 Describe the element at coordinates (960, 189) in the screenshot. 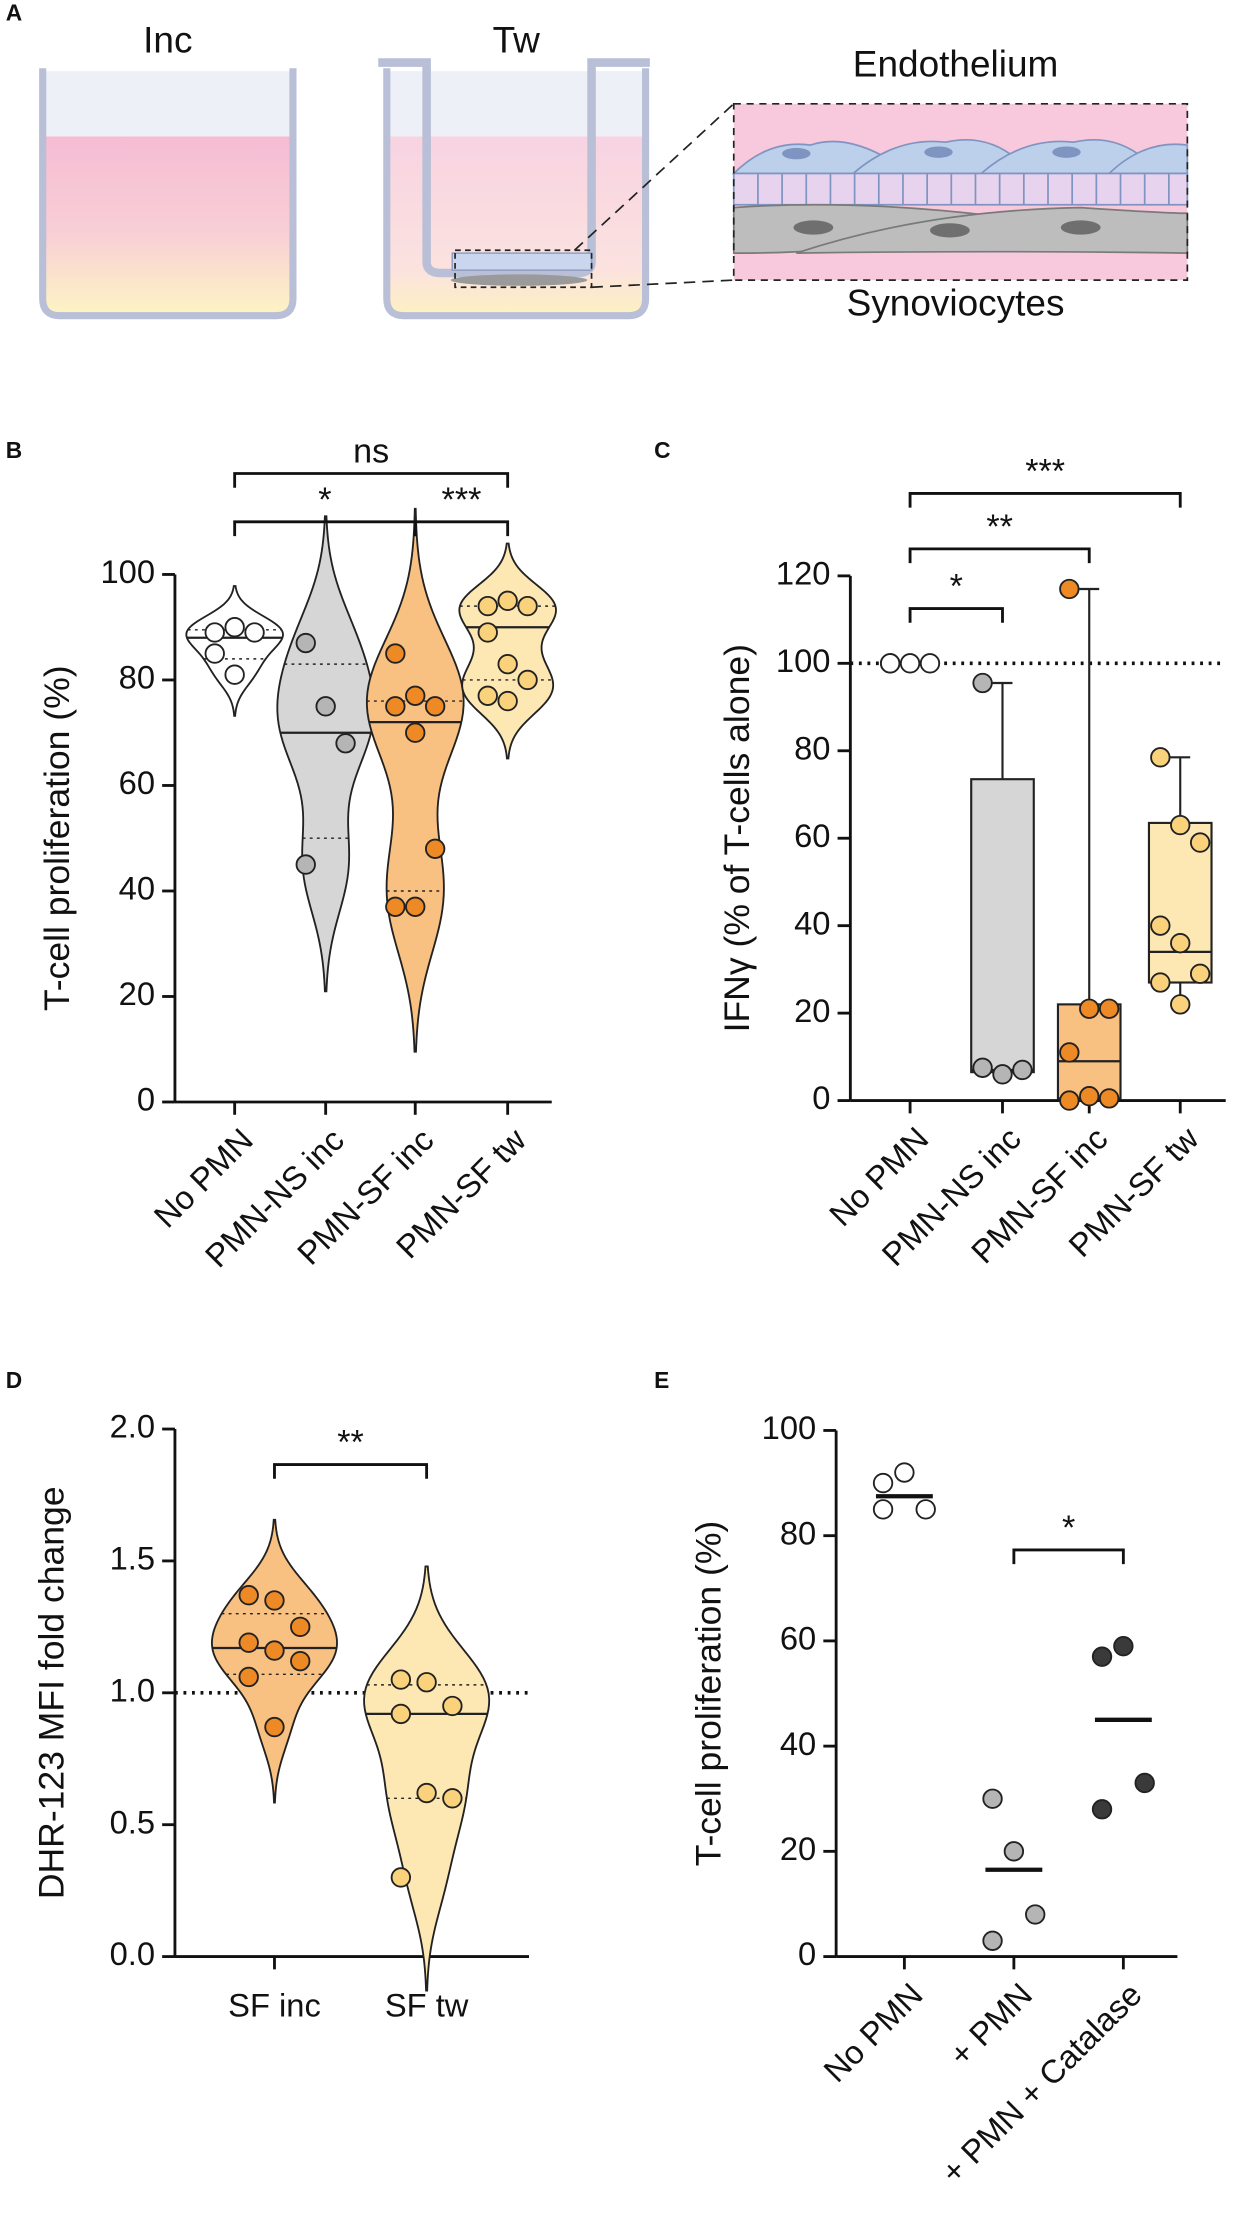

I see `membrane-zoom` at that location.